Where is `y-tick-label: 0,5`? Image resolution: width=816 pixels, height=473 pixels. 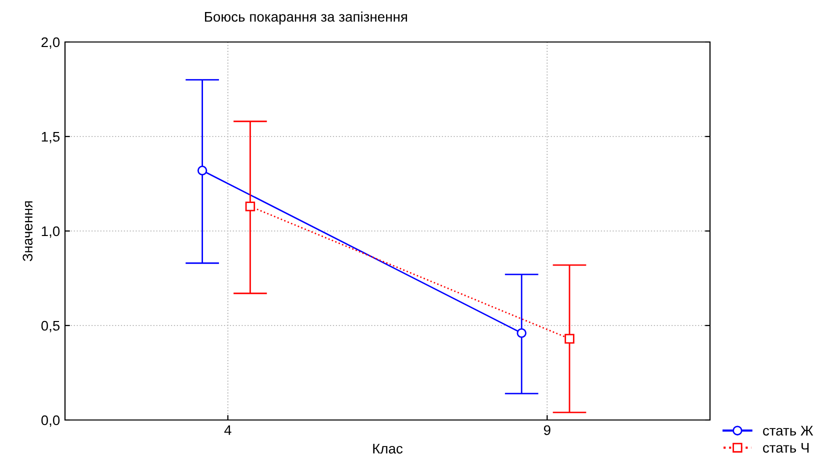 y-tick-label: 0,5 is located at coordinates (50, 326).